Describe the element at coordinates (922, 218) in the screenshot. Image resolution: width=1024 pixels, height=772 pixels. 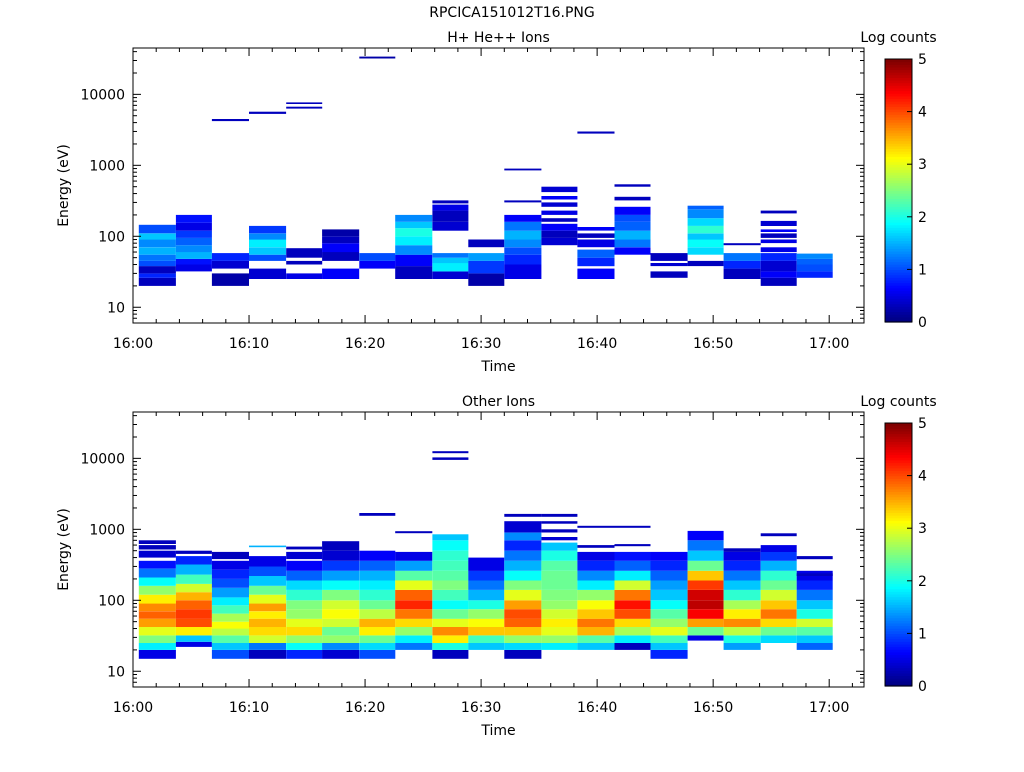
I see `colorbar-tick-label: 2` at that location.